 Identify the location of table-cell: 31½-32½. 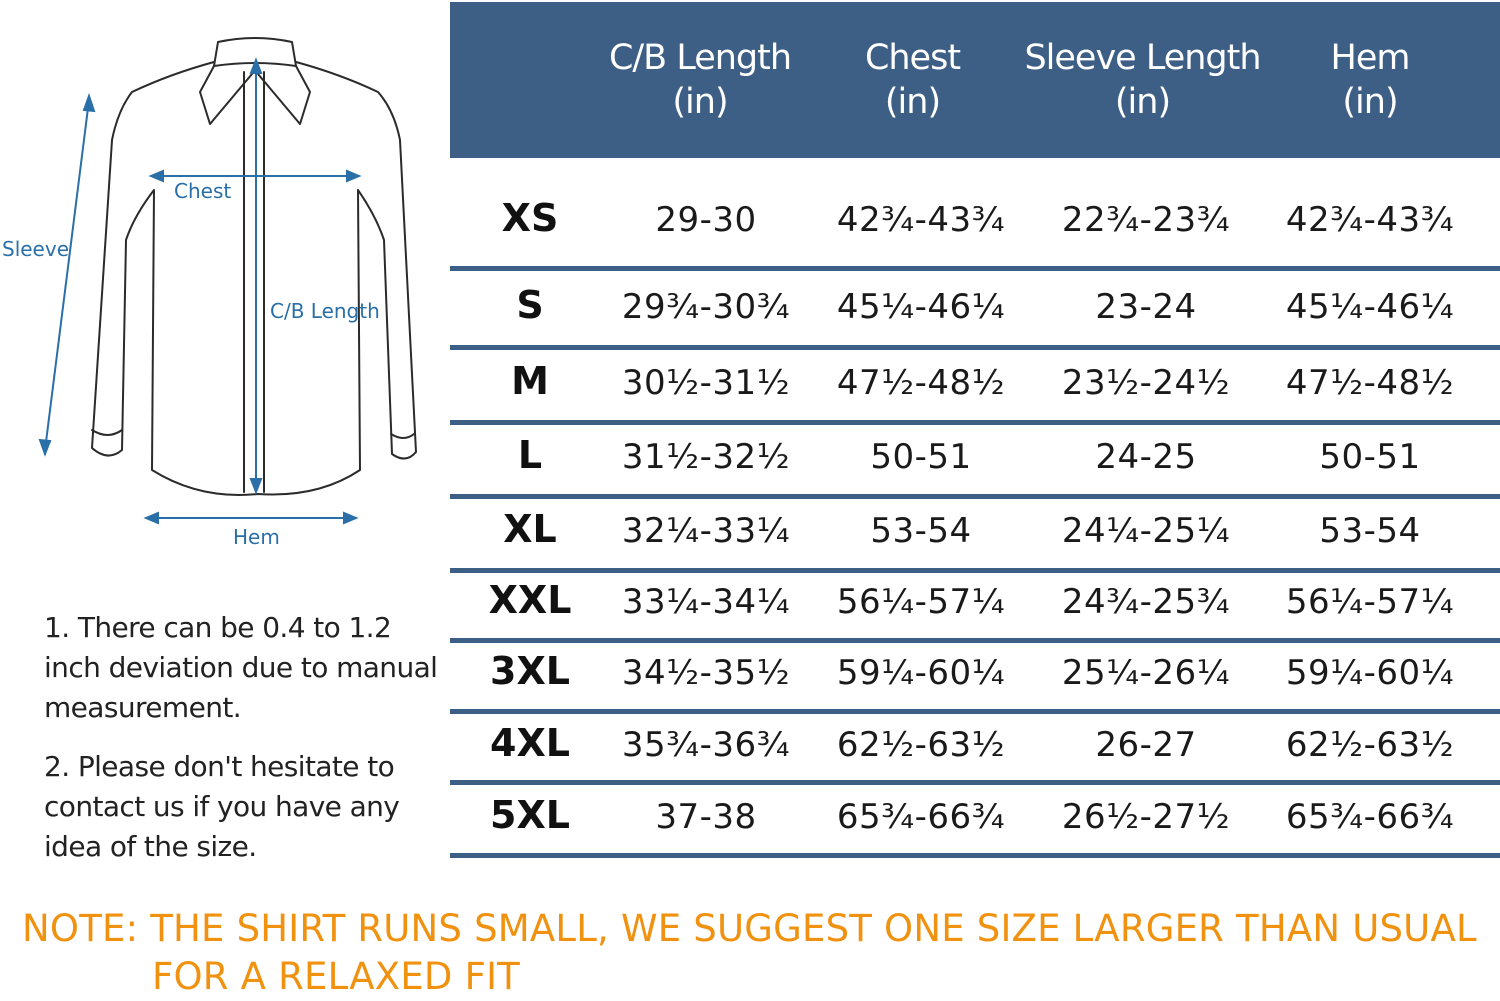
(706, 457).